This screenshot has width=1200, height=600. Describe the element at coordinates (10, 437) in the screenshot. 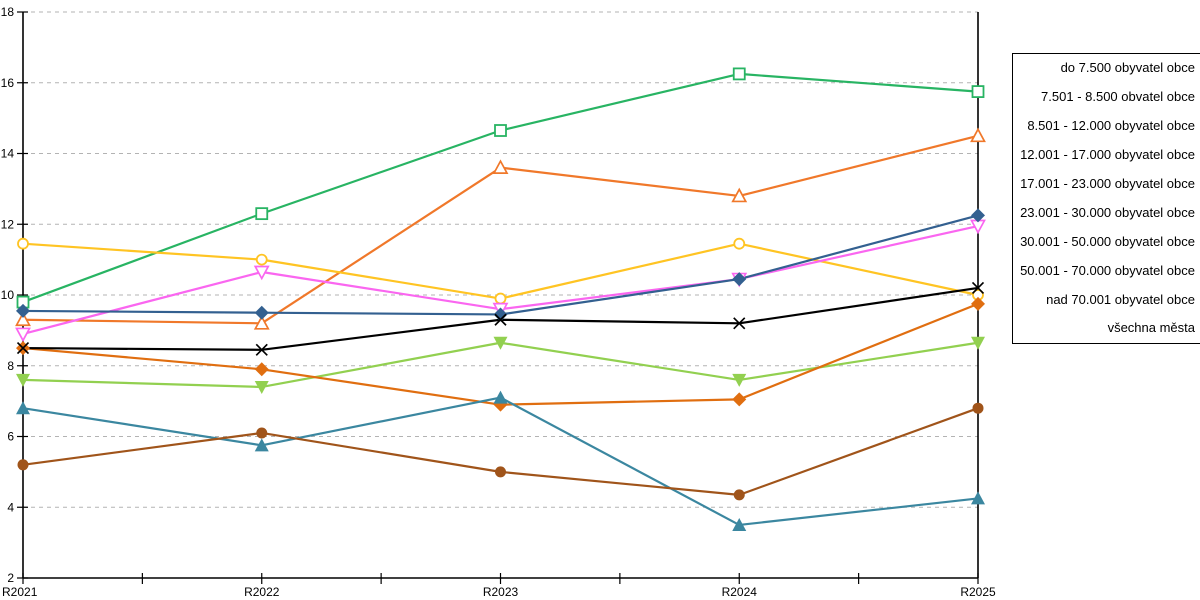

I see `y-tick-label: 6` at that location.